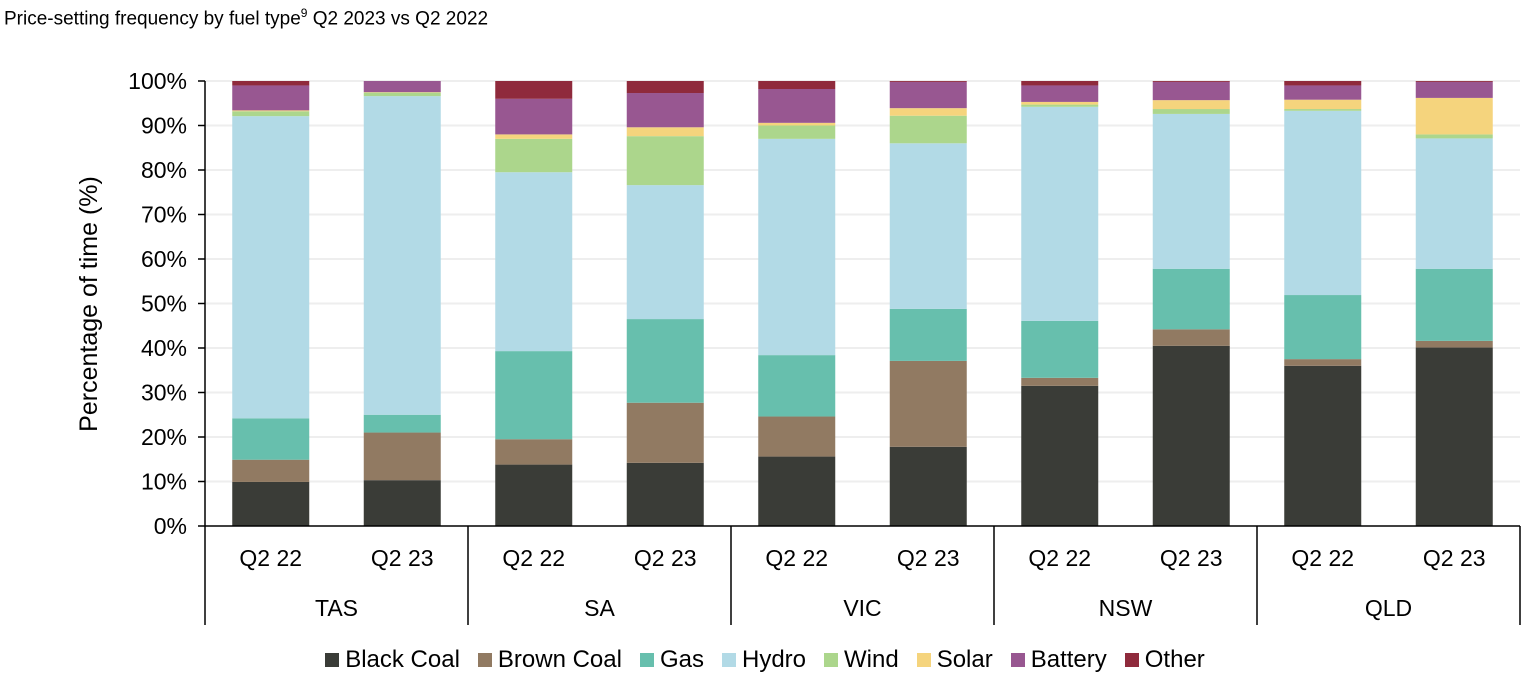 The height and width of the screenshot is (696, 1530). What do you see at coordinates (304, 13) in the screenshot?
I see `footnote-marker: 9` at bounding box center [304, 13].